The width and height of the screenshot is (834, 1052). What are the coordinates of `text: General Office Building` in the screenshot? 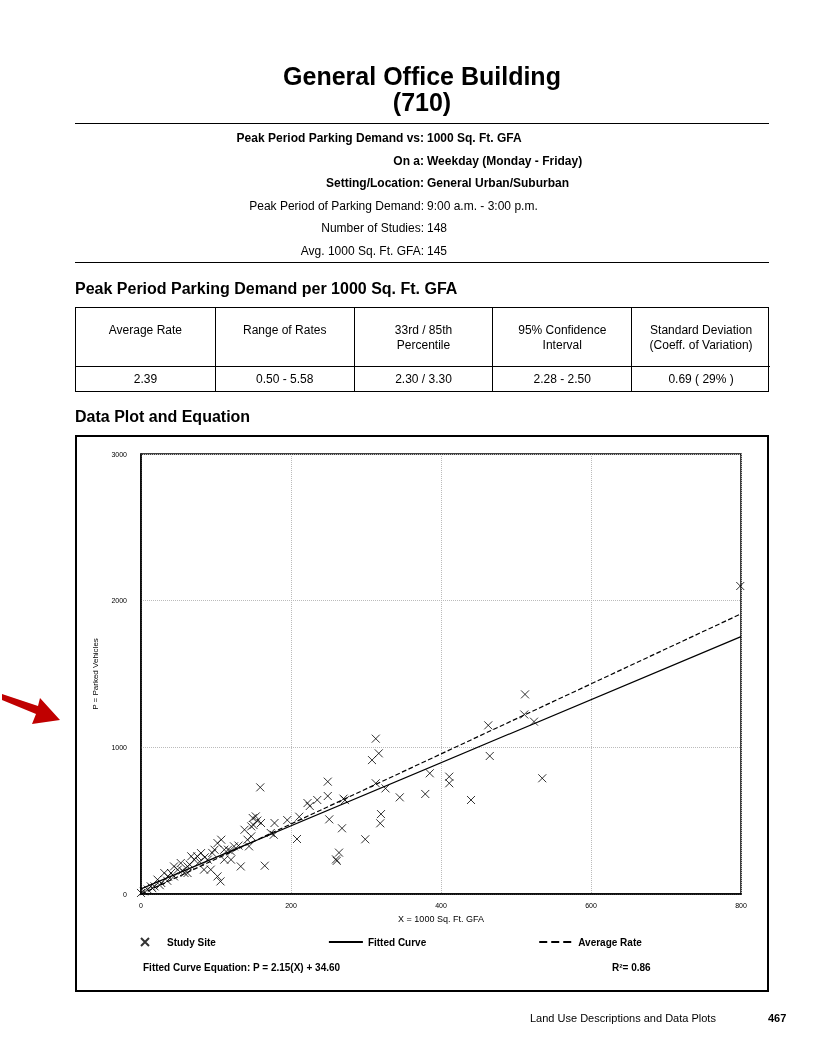 It's located at (422, 76).